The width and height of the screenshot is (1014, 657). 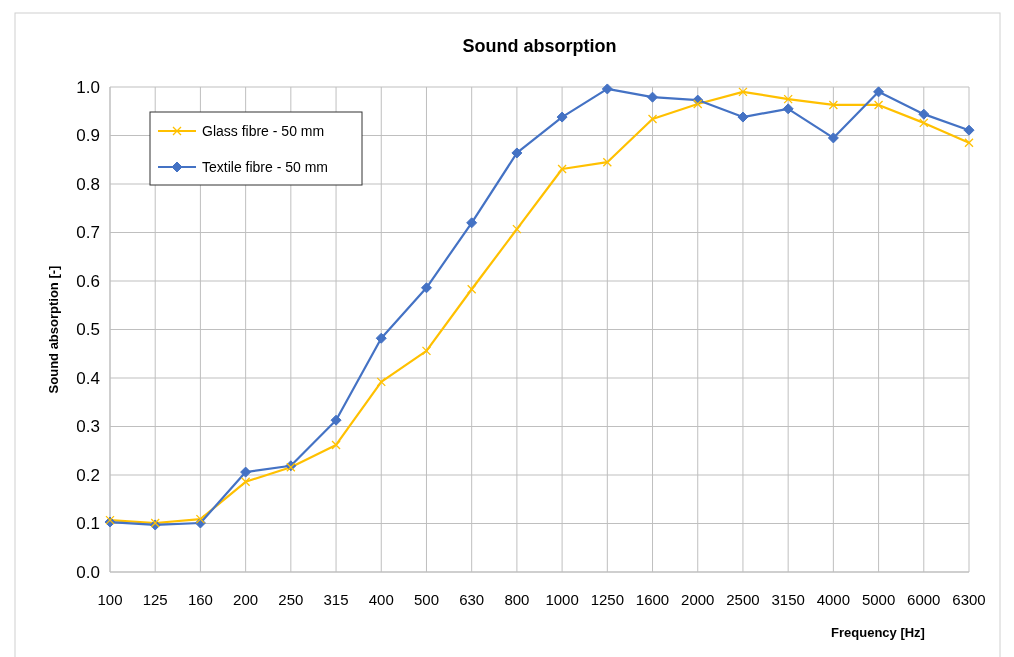 I want to click on x-tick-label: 630, so click(x=472, y=599).